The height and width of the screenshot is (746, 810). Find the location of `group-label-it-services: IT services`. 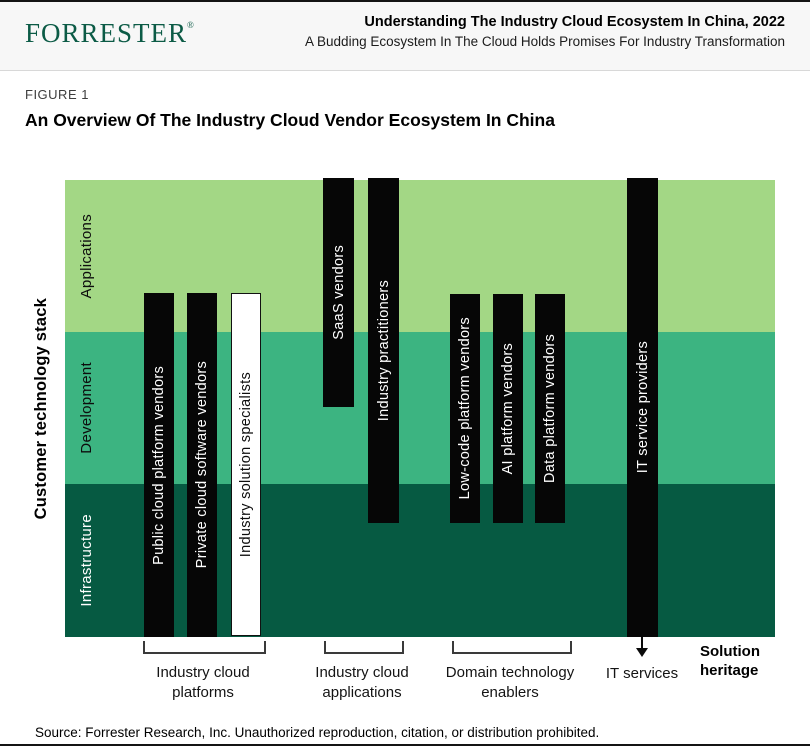

group-label-it-services: IT services is located at coordinates (642, 673).